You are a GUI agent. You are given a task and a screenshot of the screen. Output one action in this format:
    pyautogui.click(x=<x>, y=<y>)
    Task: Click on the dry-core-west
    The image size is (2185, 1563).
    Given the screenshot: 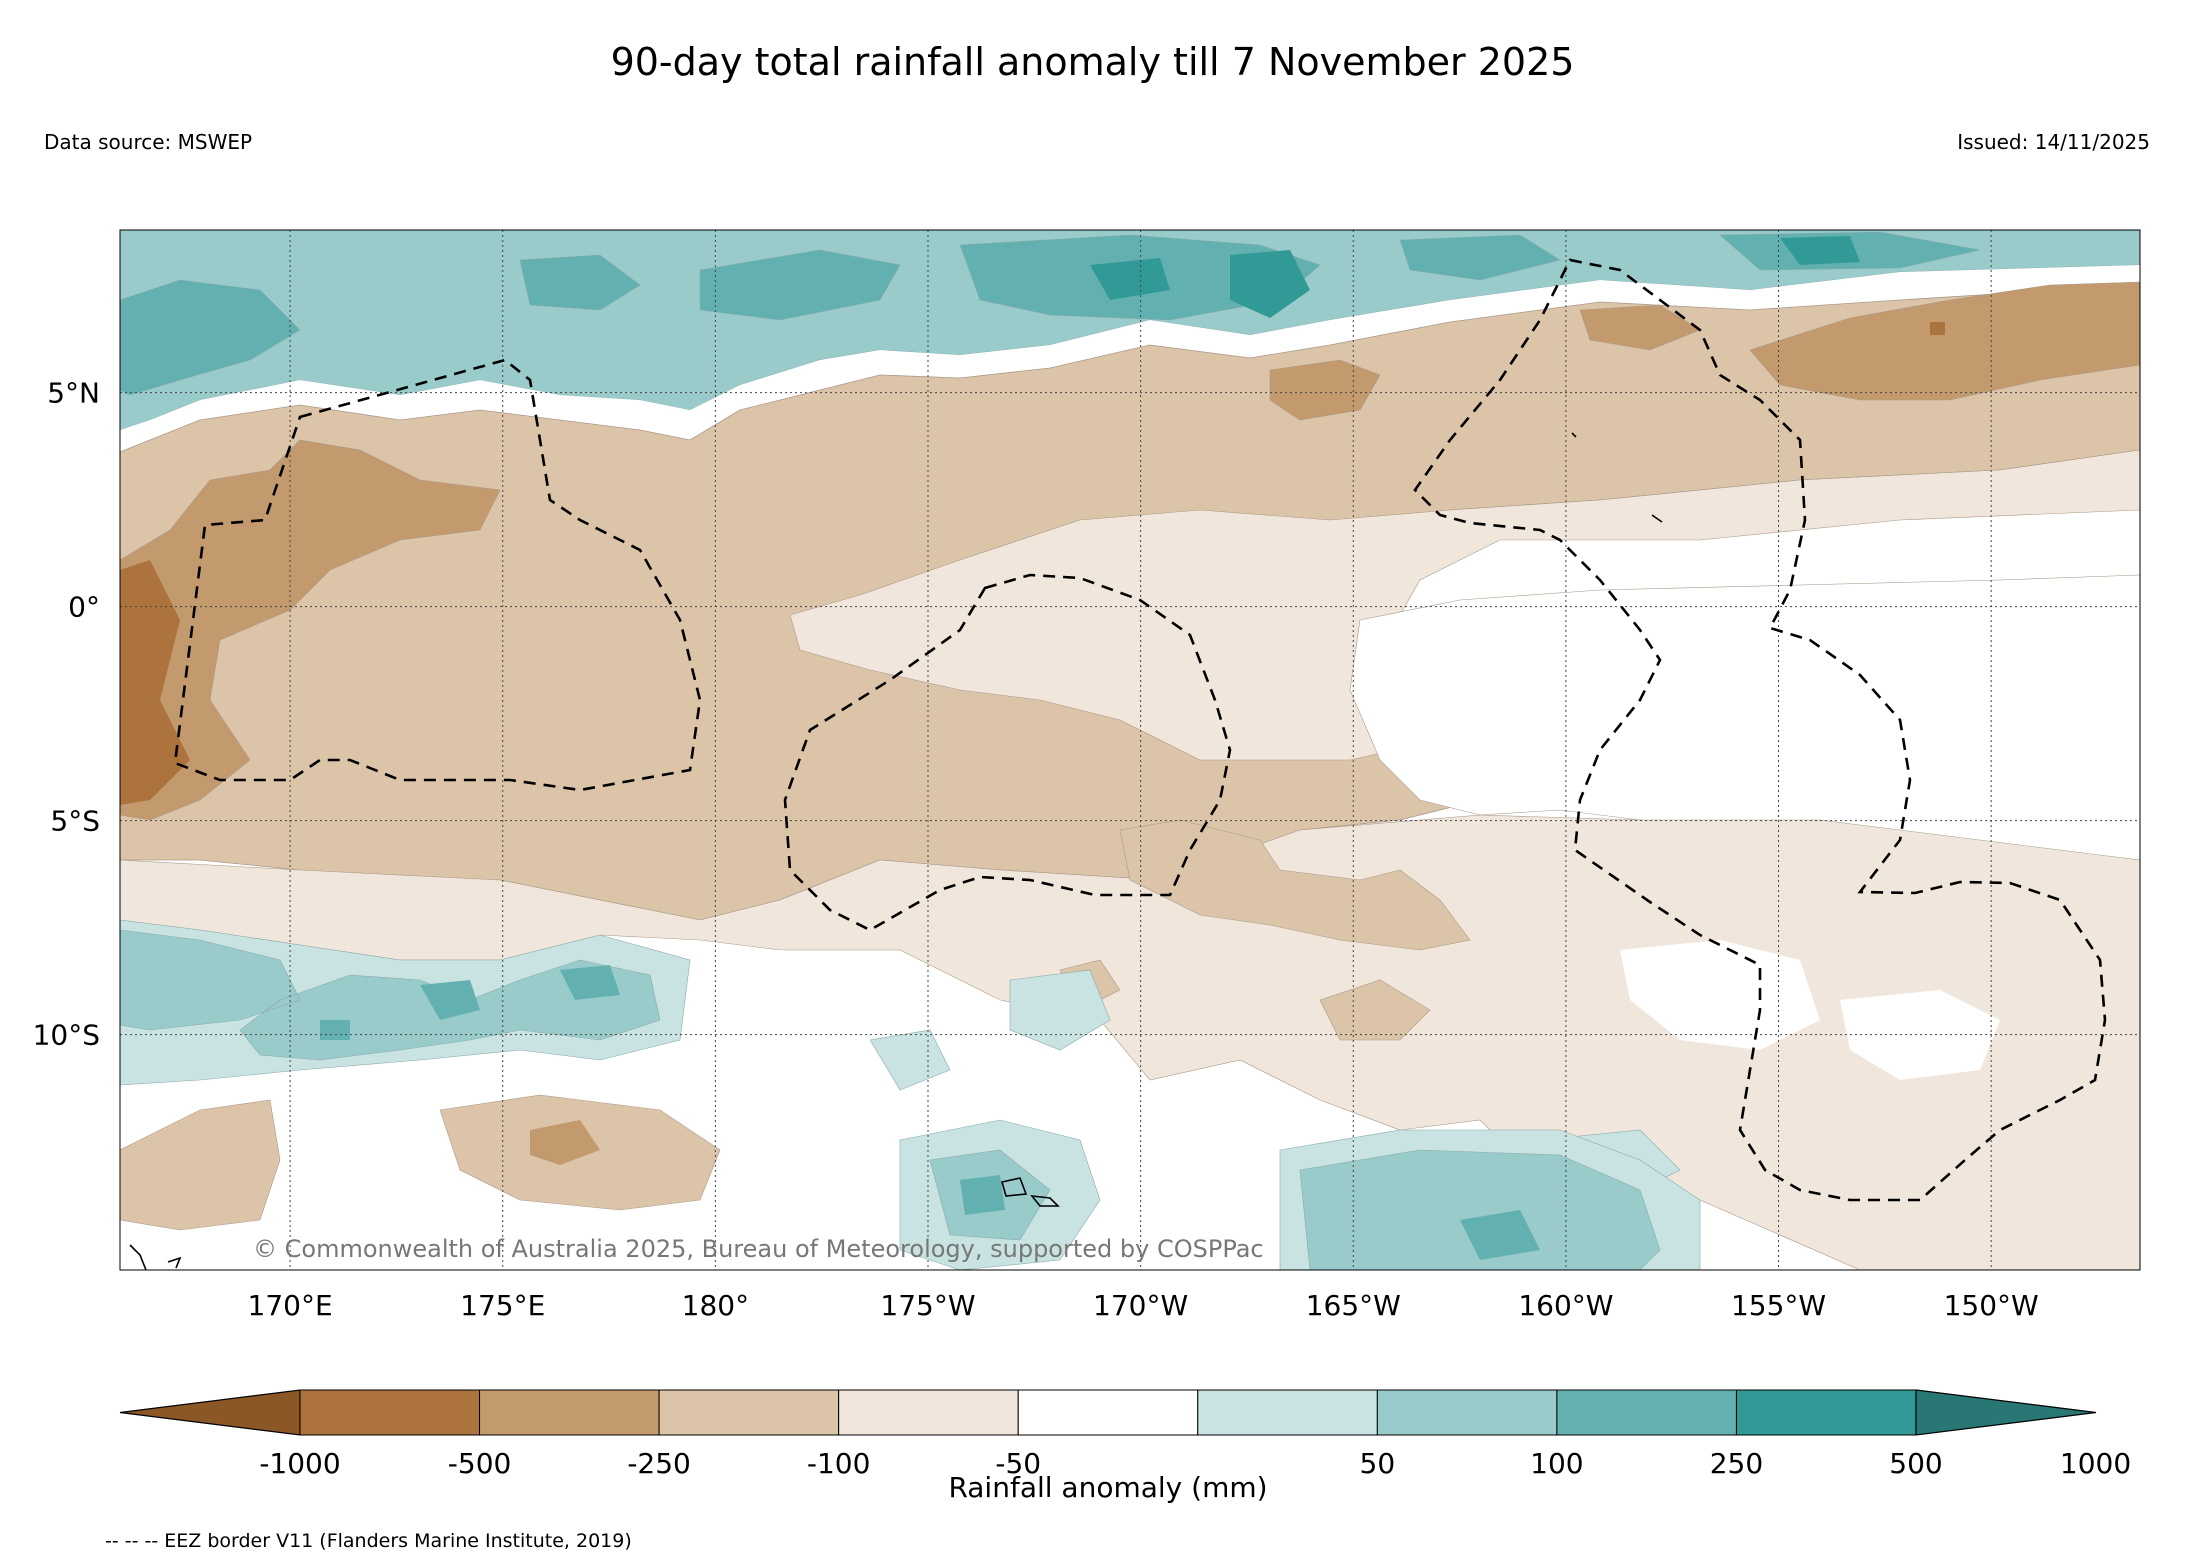 What is the action you would take?
    pyautogui.click(x=310, y=630)
    